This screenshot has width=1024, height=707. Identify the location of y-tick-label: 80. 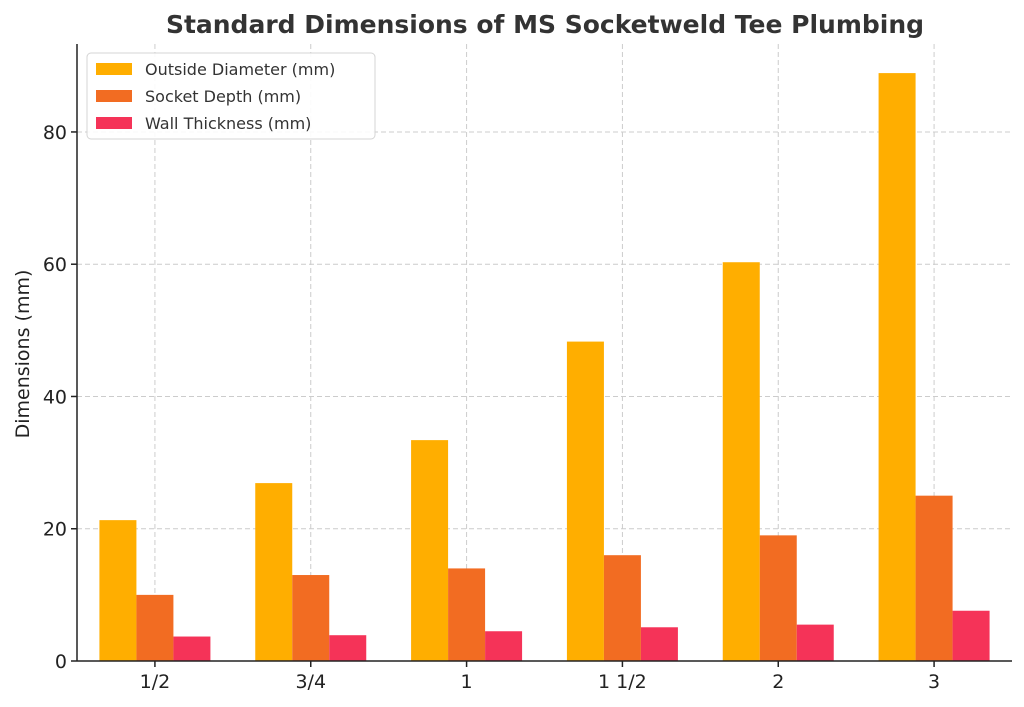
(55, 133).